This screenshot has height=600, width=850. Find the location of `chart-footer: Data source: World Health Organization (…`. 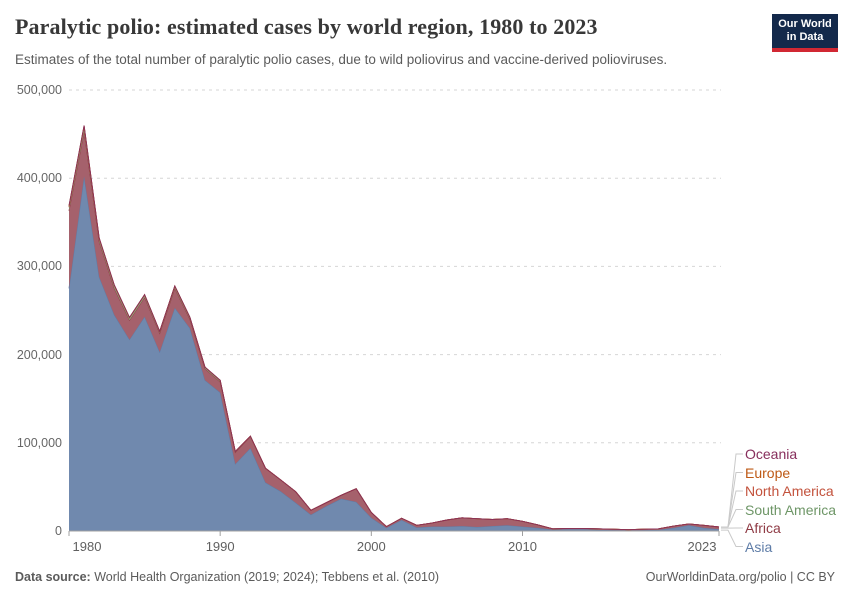

chart-footer: Data source: World Health Organization (… is located at coordinates (425, 577).